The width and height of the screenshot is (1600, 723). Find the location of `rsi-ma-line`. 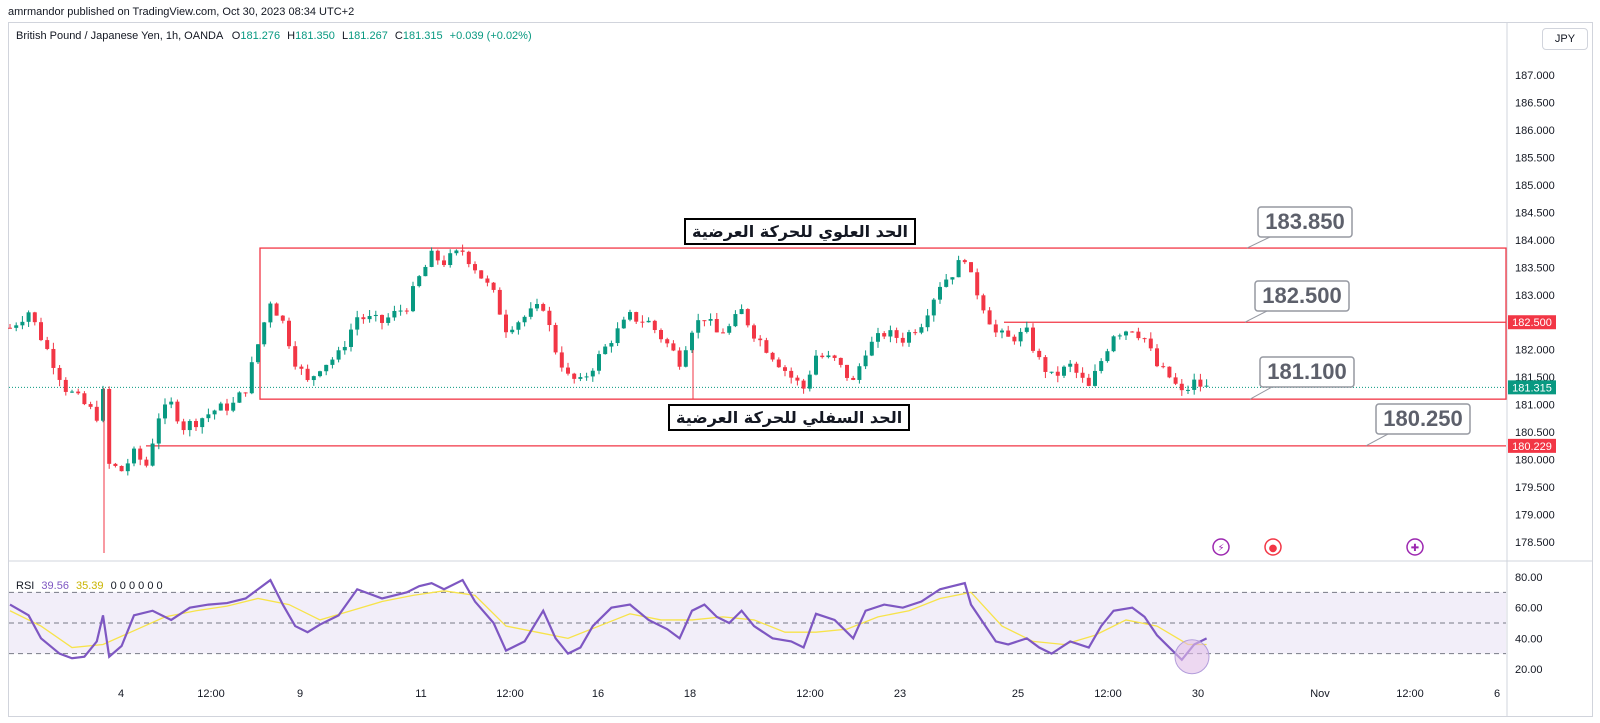

rsi-ma-line is located at coordinates (608, 619).